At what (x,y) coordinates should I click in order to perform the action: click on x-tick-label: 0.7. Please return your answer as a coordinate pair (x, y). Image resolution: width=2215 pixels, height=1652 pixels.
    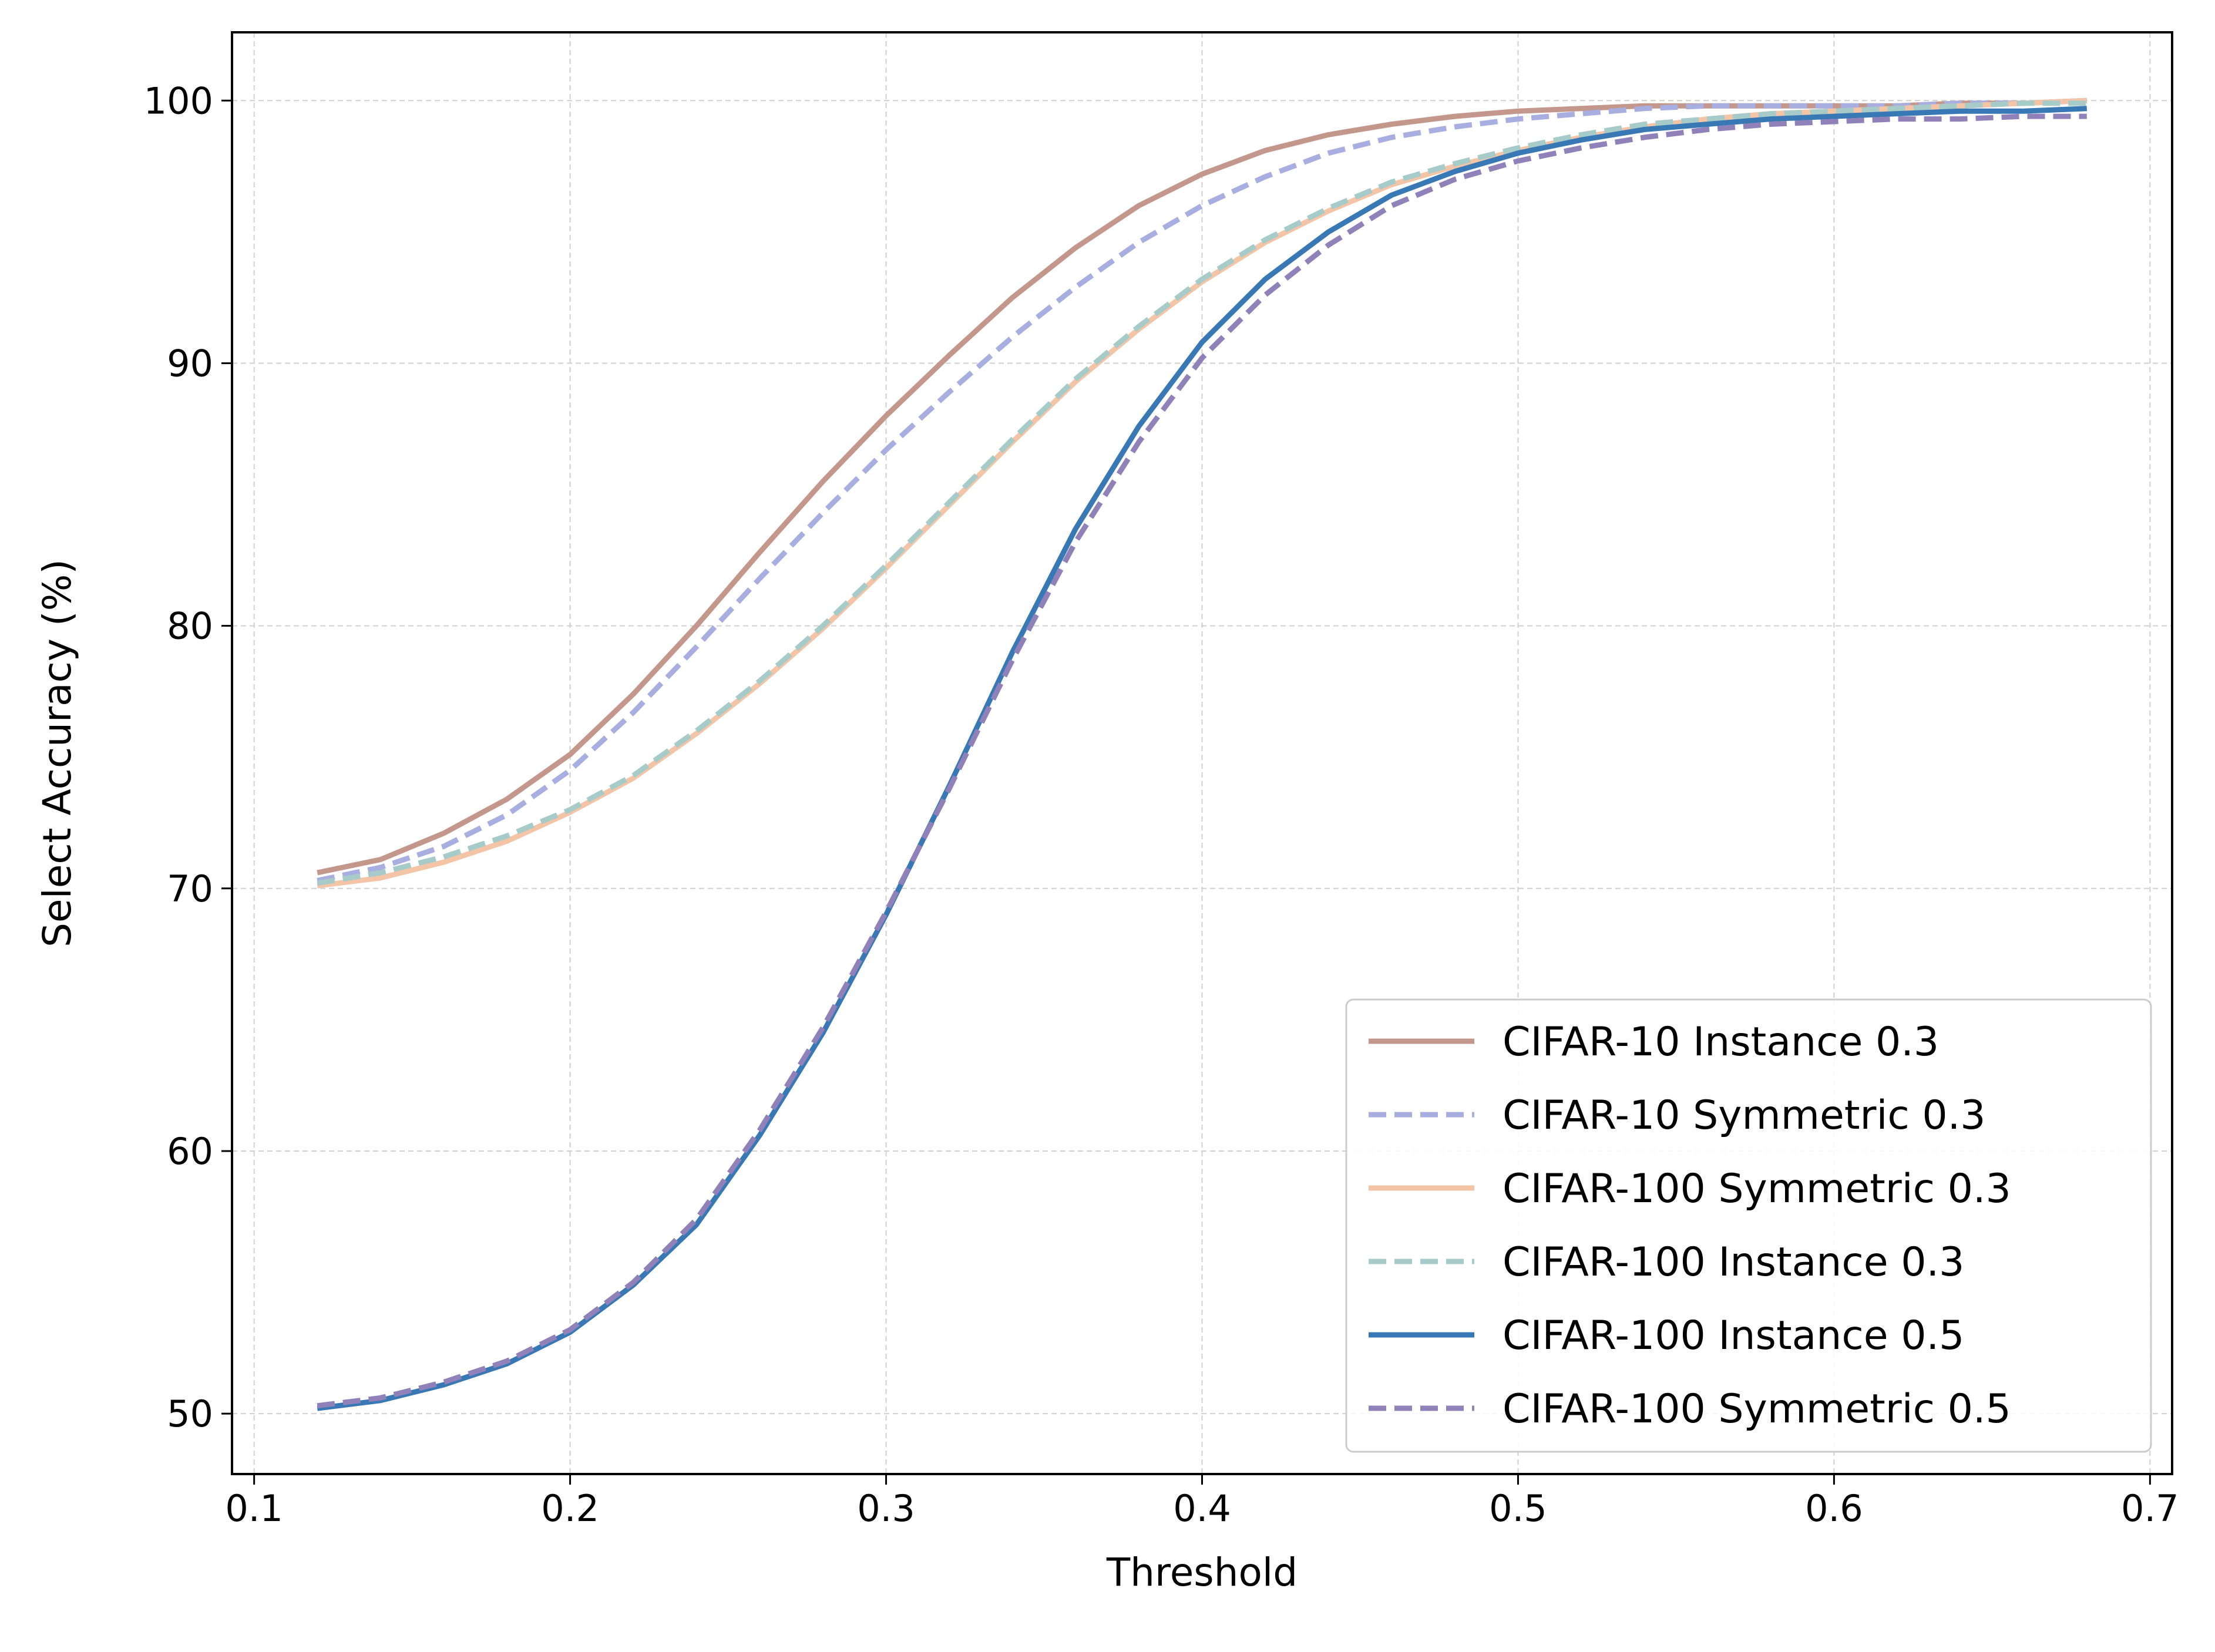
    Looking at the image, I should click on (2150, 1508).